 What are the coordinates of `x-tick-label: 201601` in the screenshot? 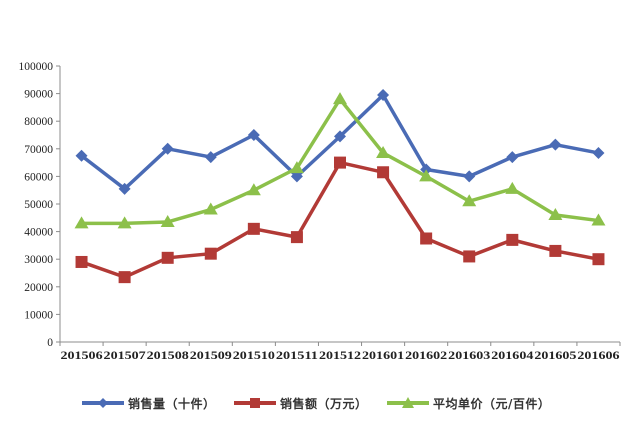 It's located at (383, 356).